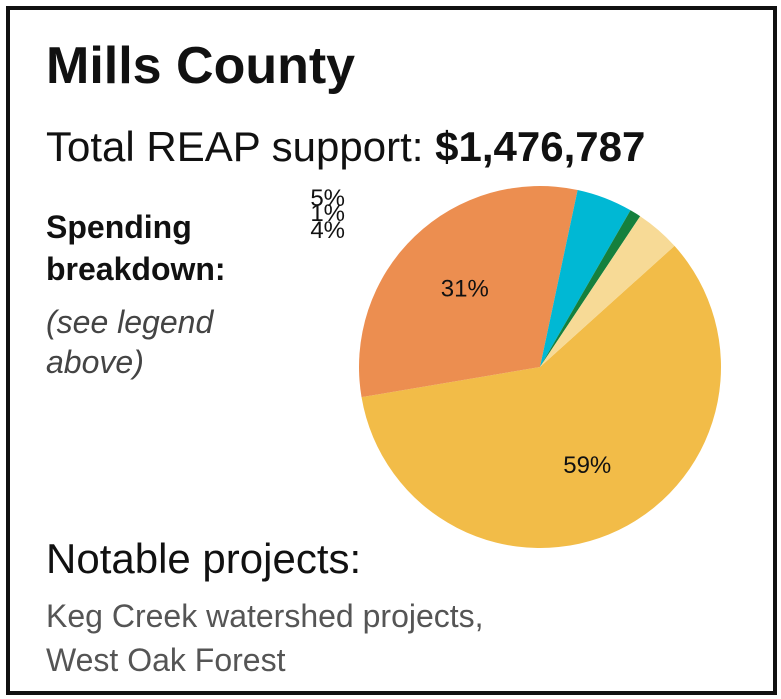  Describe the element at coordinates (327, 198) in the screenshot. I see `pie-label-5: 5%` at that location.